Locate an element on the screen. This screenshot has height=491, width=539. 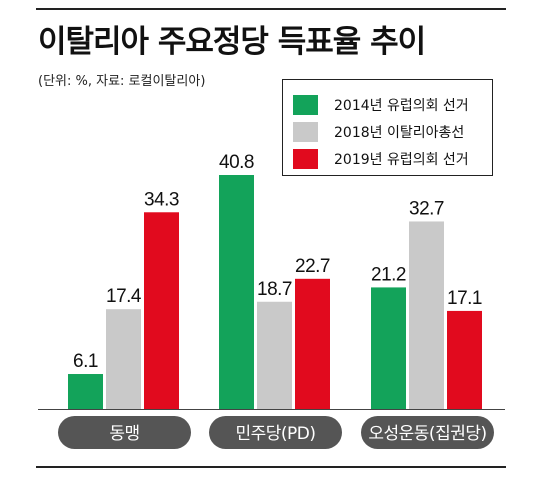
value-label-m5s-2018: 32.7 is located at coordinates (426, 208).